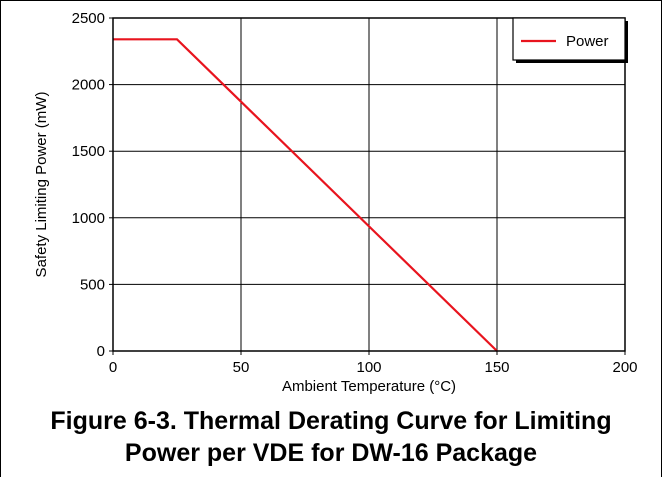  What do you see at coordinates (369, 386) in the screenshot?
I see `x-axis-label: Ambient Temperature (°C)` at bounding box center [369, 386].